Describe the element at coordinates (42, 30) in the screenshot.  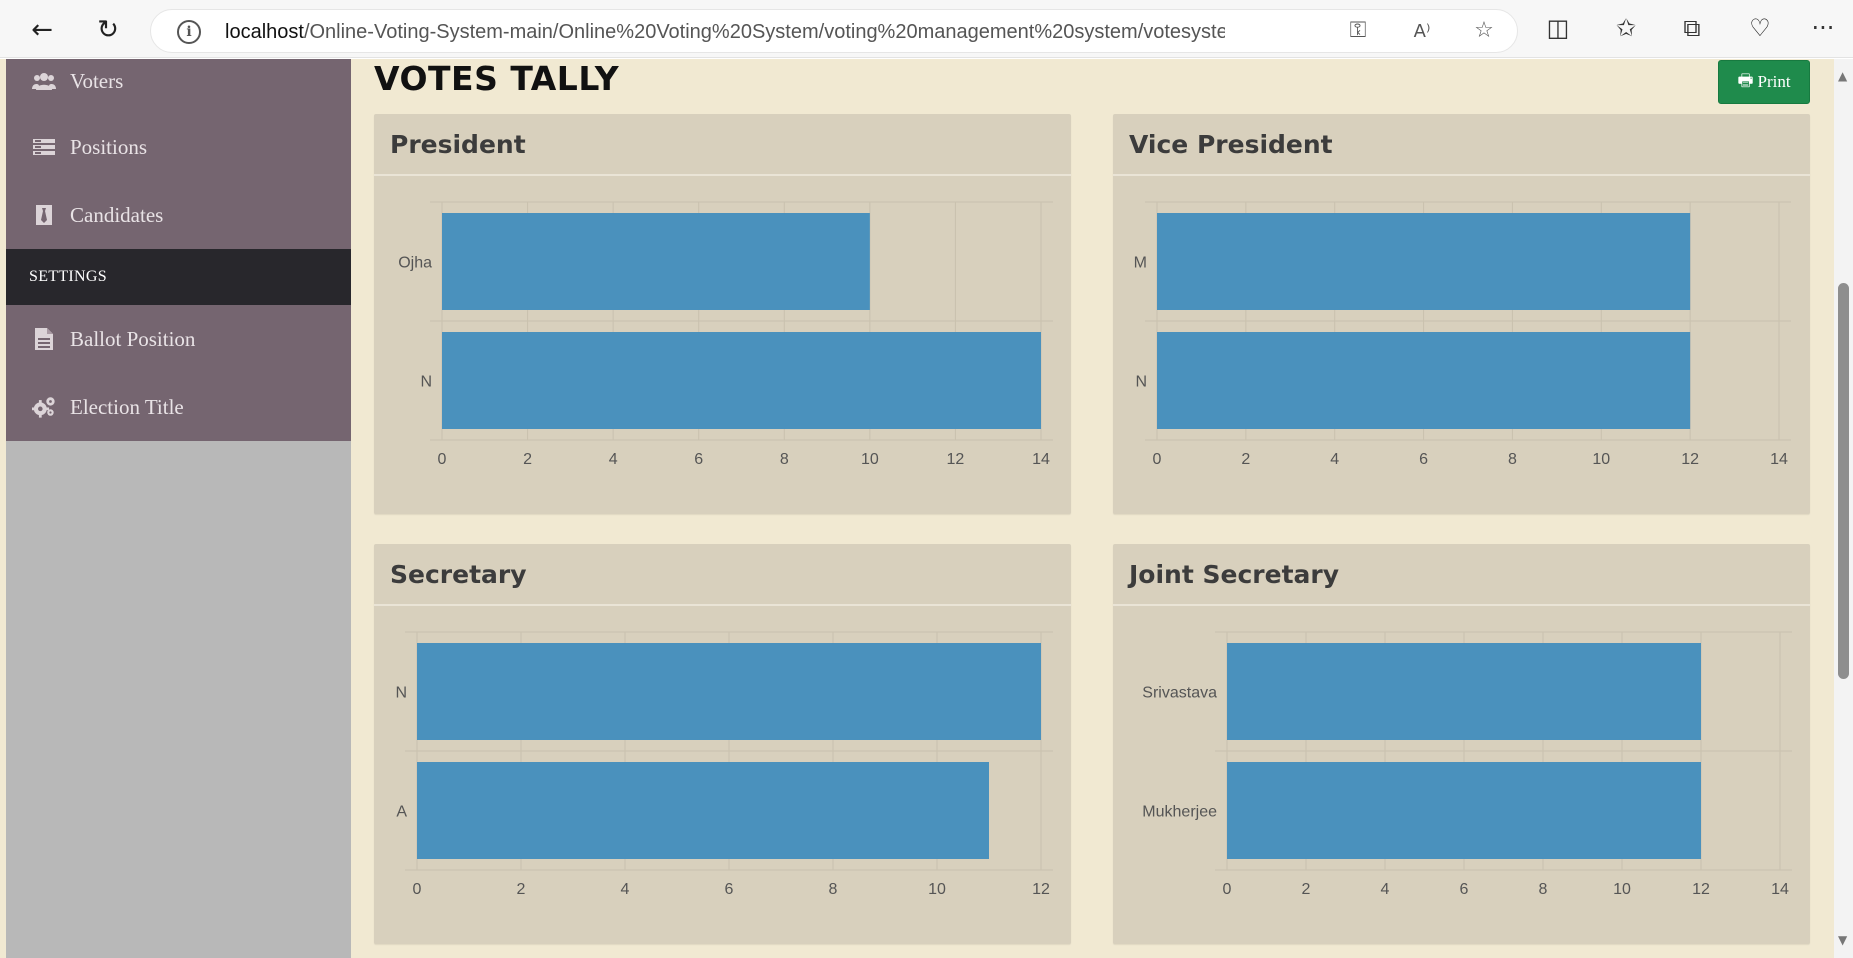
I see `back-arrow-icon: ←` at that location.